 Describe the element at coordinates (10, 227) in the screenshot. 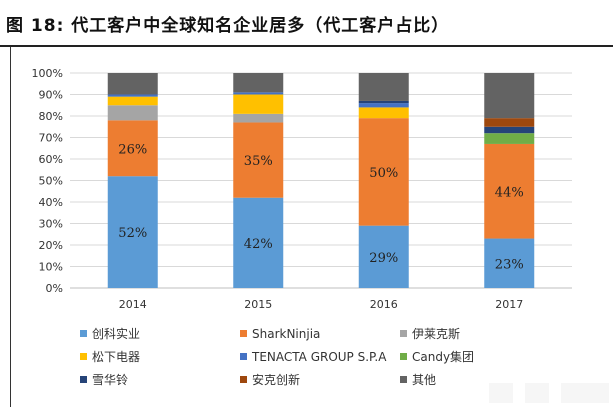

I see `left-border` at that location.